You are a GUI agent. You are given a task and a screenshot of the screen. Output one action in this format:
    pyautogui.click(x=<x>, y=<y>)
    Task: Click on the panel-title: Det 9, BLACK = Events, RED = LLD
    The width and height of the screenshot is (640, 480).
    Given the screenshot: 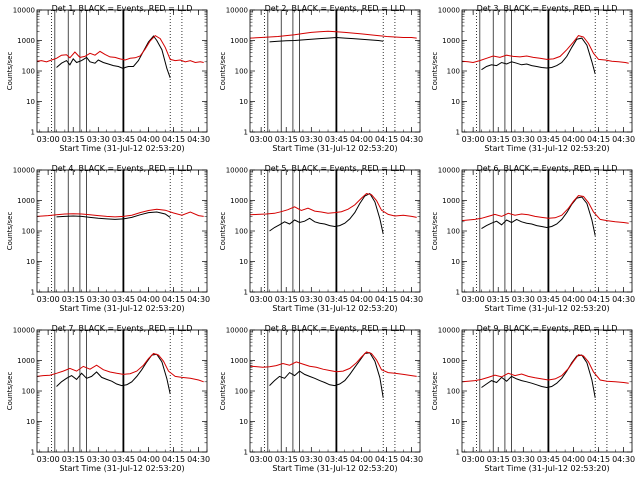 What is the action you would take?
    pyautogui.click(x=547, y=328)
    